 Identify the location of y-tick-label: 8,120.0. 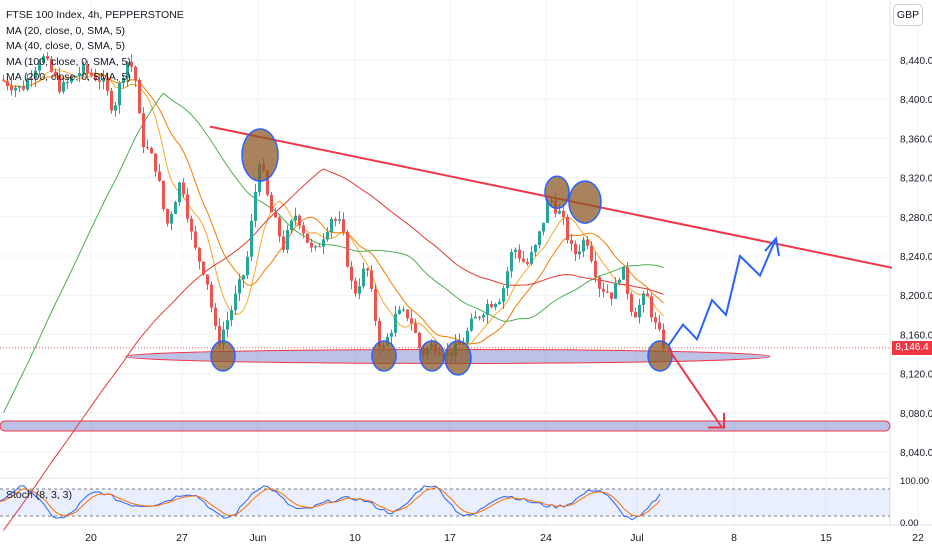
(916, 375).